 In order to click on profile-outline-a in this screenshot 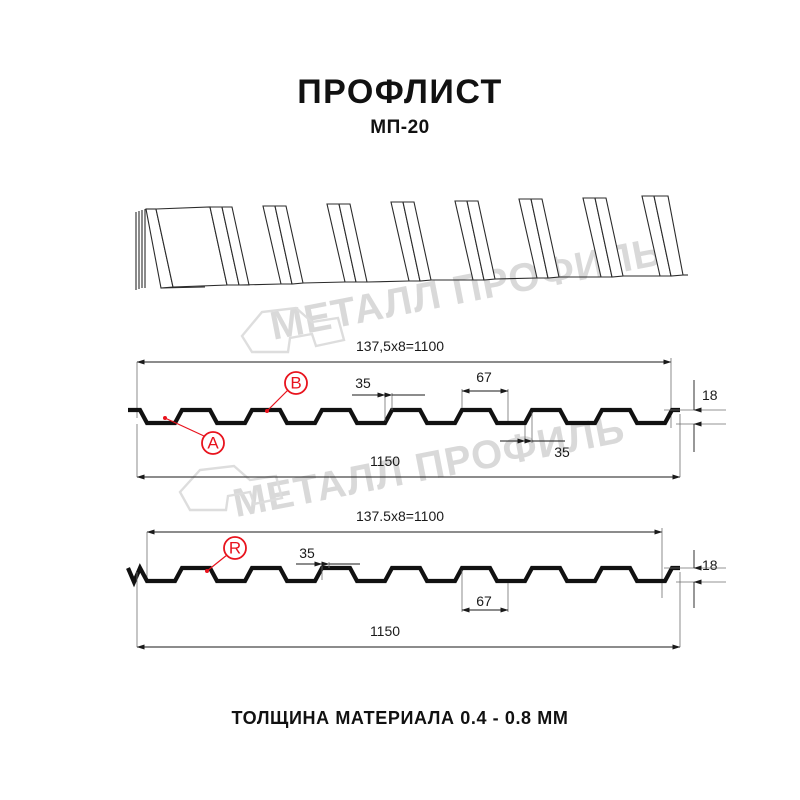, I will do `click(404, 416)`.